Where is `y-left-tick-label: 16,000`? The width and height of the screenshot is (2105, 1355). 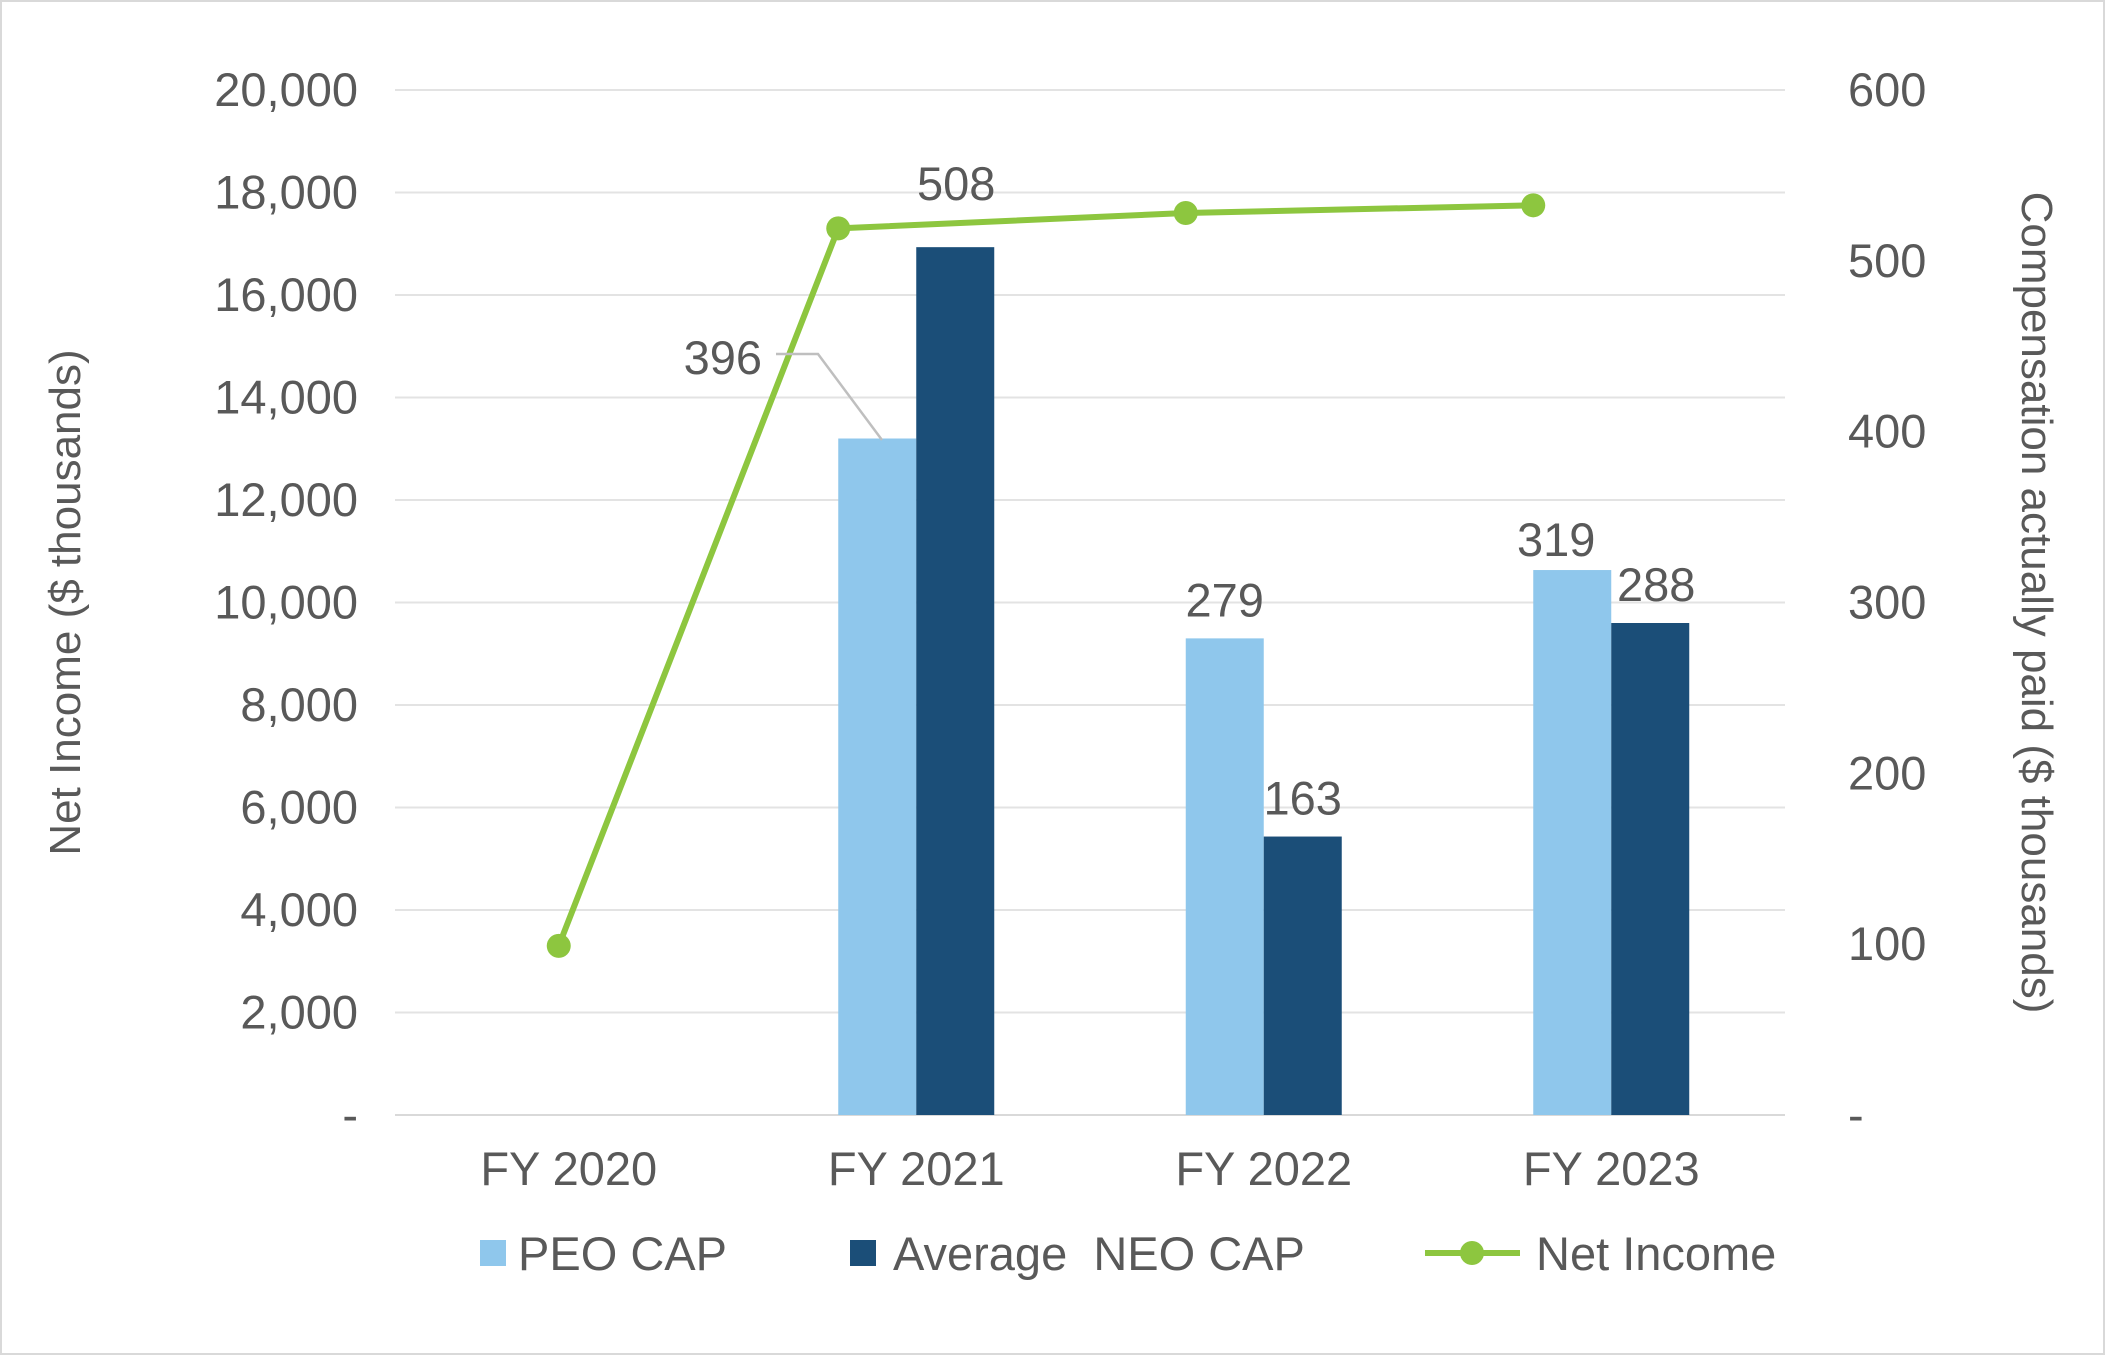
y-left-tick-label: 16,000 is located at coordinates (286, 294).